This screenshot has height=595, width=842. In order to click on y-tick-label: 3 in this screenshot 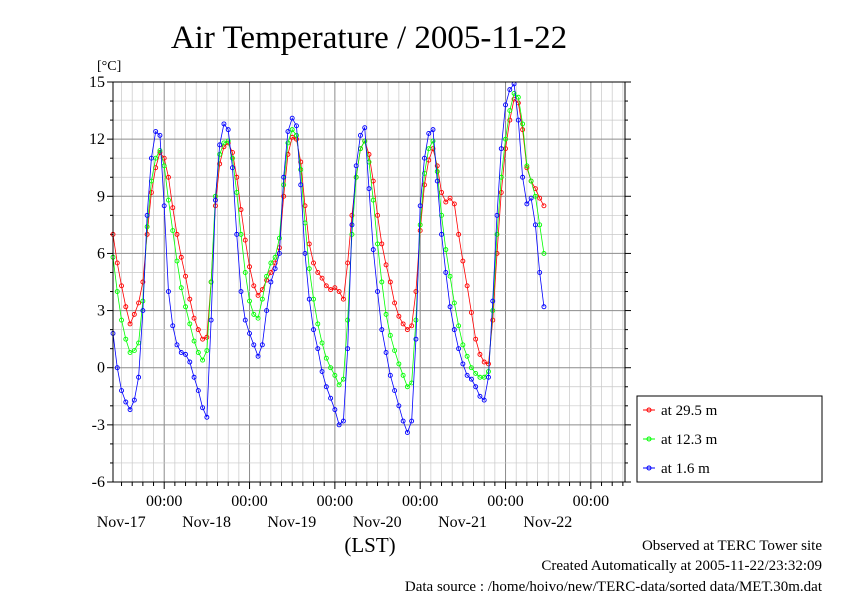, I will do `click(101, 311)`.